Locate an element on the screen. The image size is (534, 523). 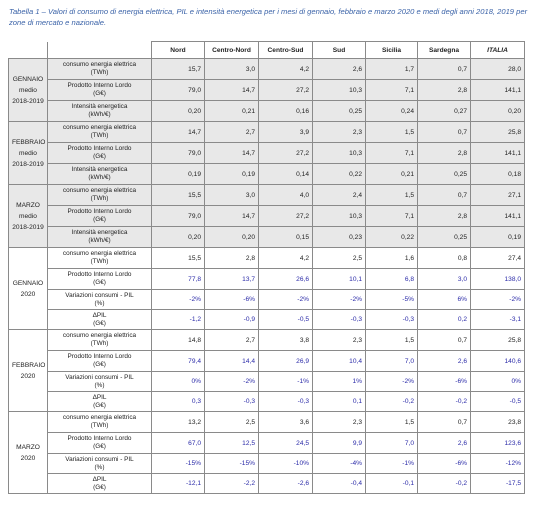
table-row: ΔPIL (G€) -1,2 -0,9 -0,5 -0,3 -0,3 0,2 -3,1 is located at coordinates (267, 319).